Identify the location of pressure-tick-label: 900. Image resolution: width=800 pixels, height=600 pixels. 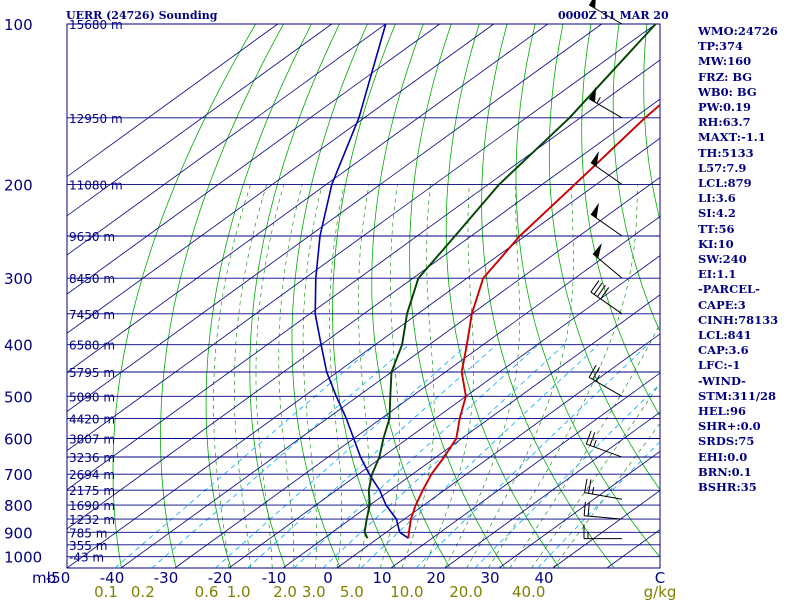
(18, 533).